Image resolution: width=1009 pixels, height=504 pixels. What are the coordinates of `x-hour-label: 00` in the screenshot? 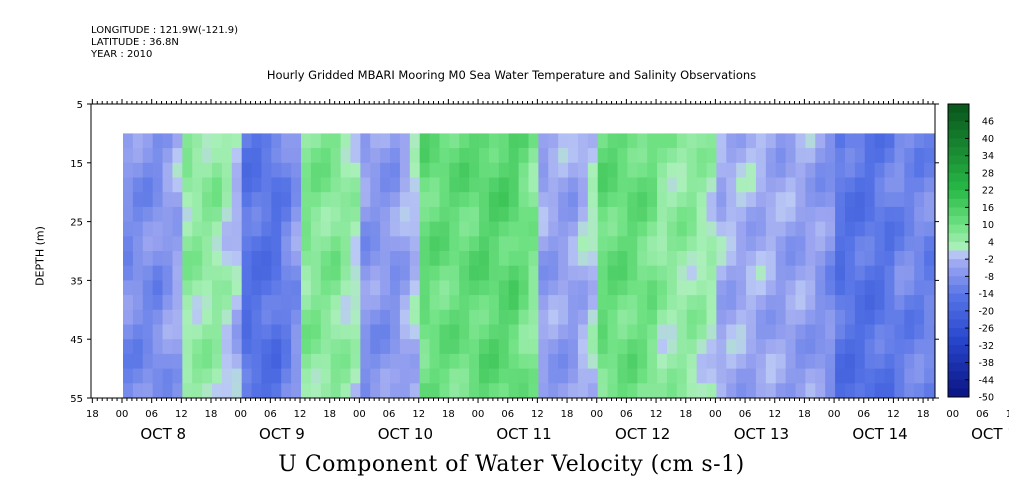 It's located at (952, 414).